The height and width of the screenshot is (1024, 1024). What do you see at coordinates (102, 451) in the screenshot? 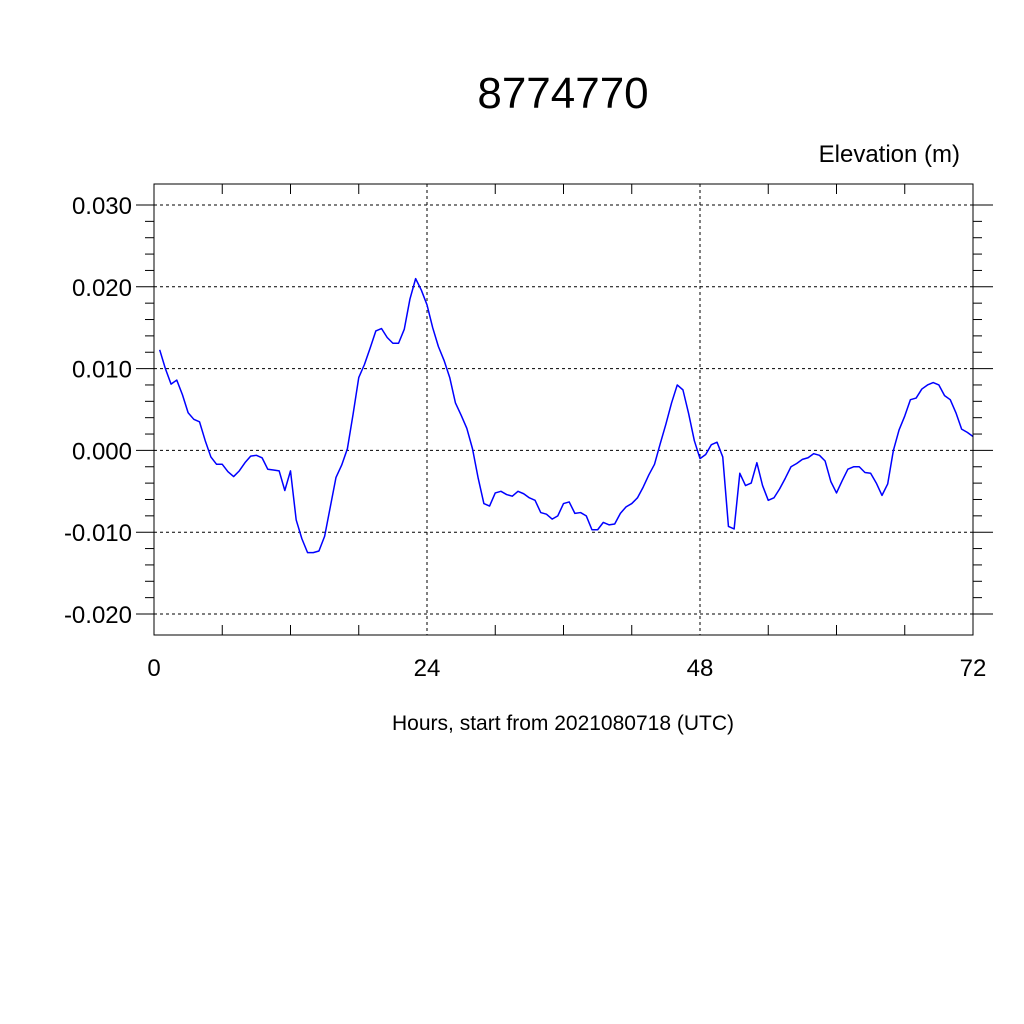
I see `y-tick-label: 0.000` at bounding box center [102, 451].